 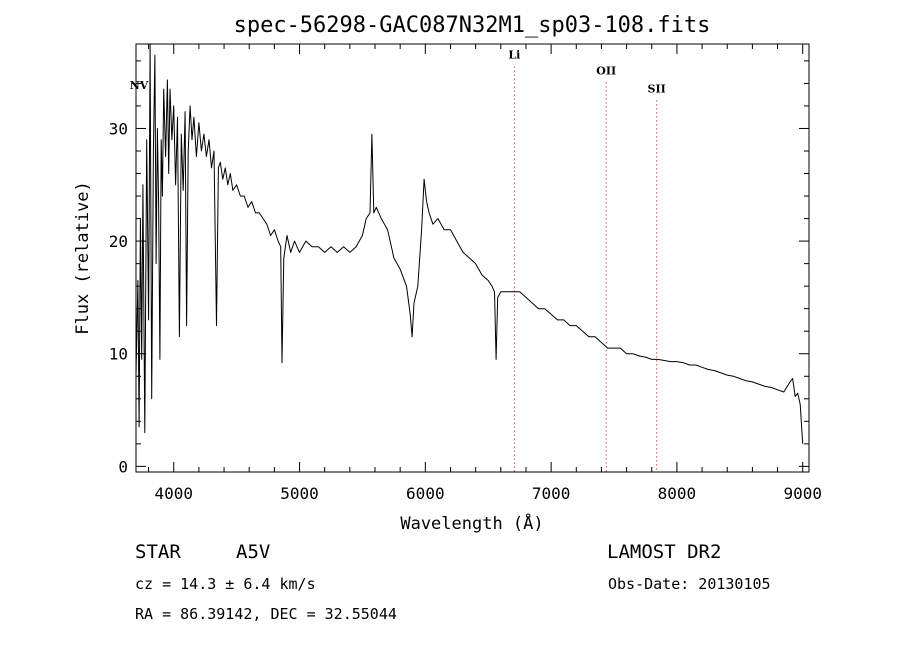 What do you see at coordinates (299, 493) in the screenshot?
I see `x-tick-label: 5000` at bounding box center [299, 493].